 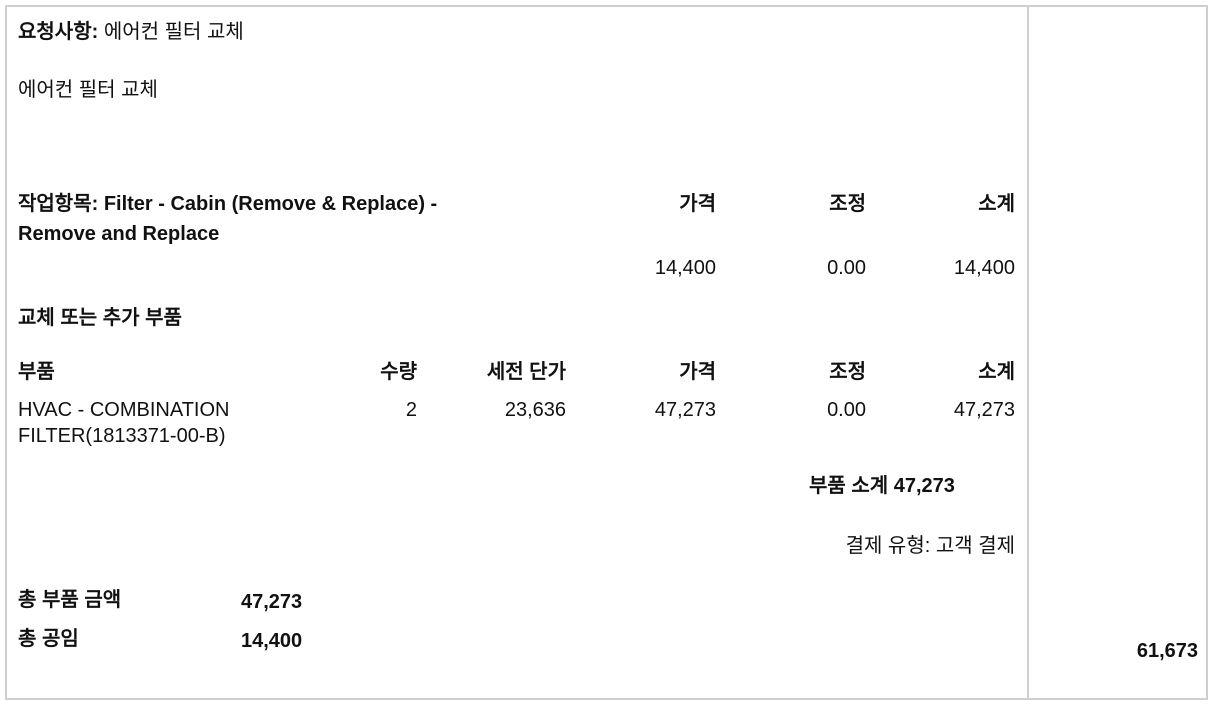 What do you see at coordinates (535, 410) in the screenshot?
I see `part-unit-price: 23,636` at bounding box center [535, 410].